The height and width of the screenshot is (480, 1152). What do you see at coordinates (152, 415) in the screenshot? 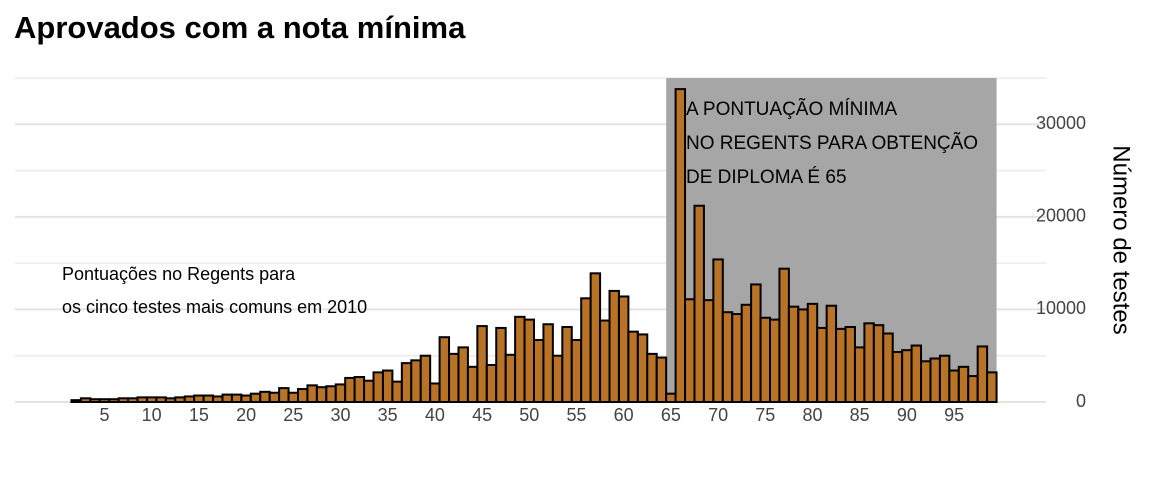
I see `x-tick-label: 10` at bounding box center [152, 415].